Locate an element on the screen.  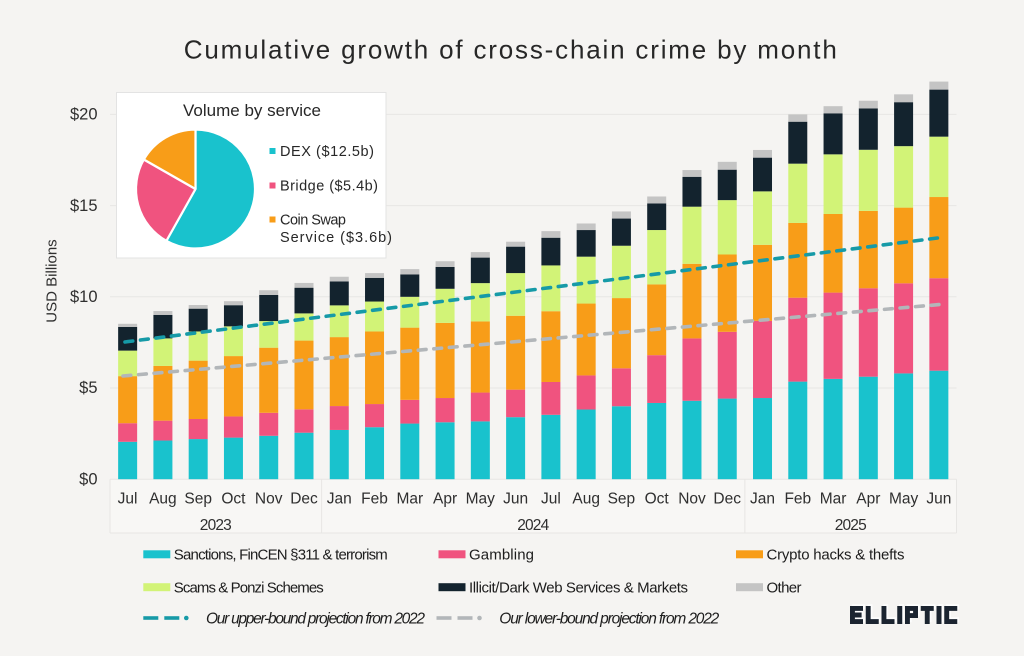
svg-text: $15 is located at coordinates (84, 206).